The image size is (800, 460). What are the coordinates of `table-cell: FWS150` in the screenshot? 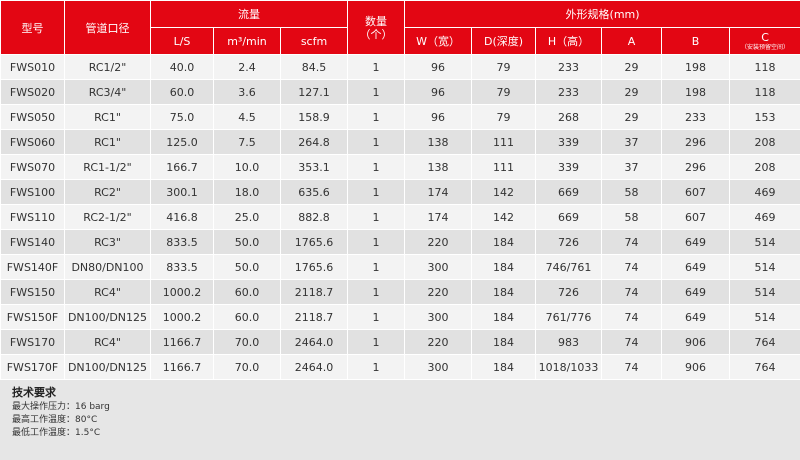 It's located at (32, 292).